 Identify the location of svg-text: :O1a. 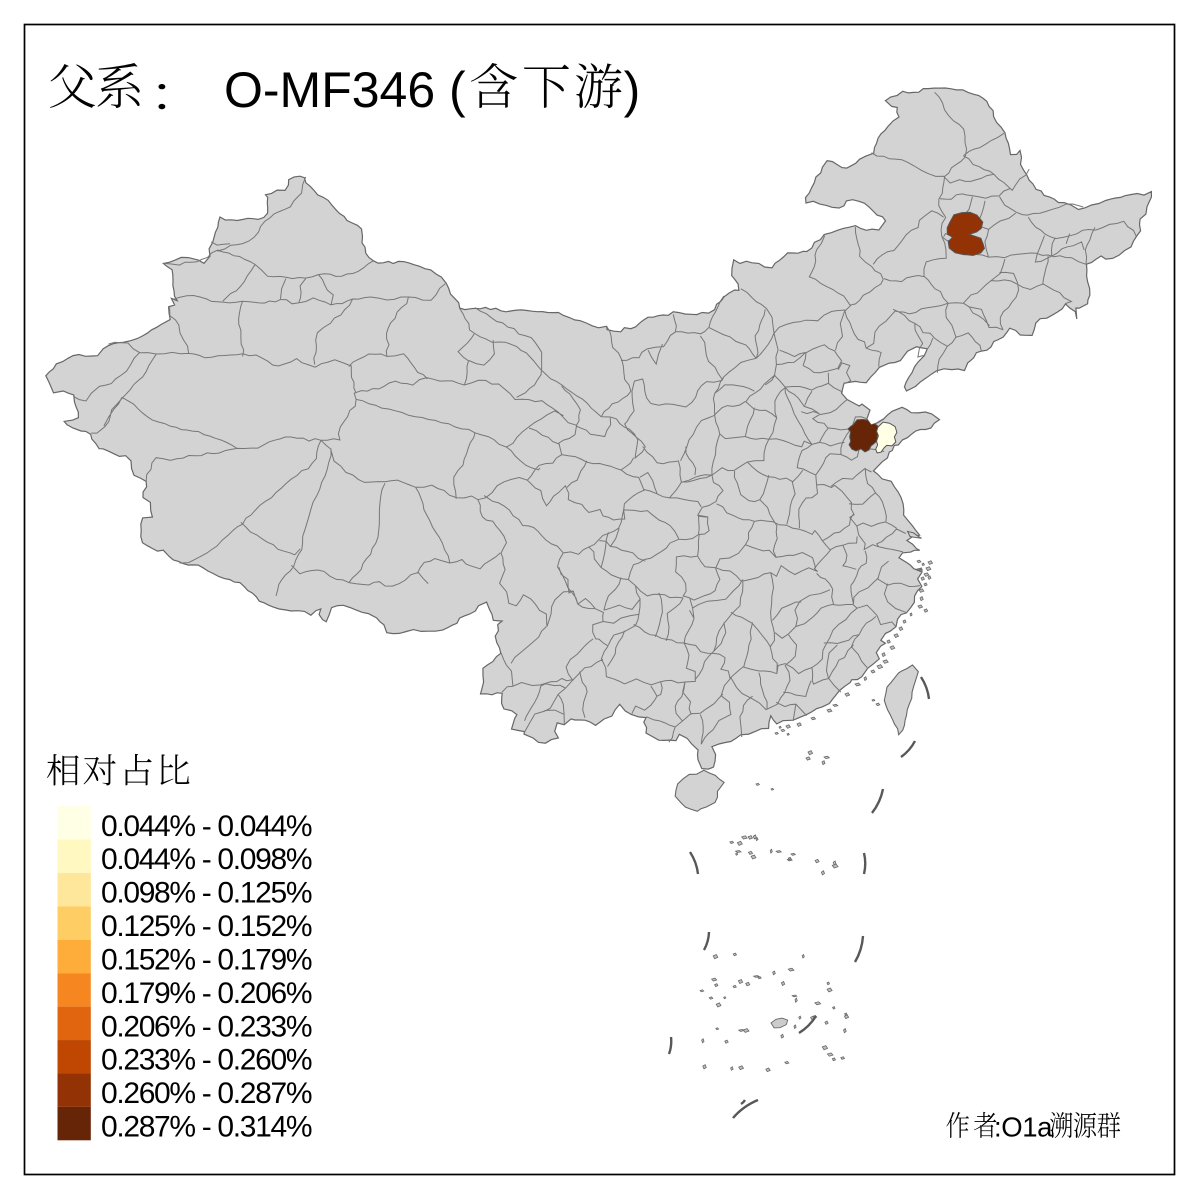
(1023, 1127).